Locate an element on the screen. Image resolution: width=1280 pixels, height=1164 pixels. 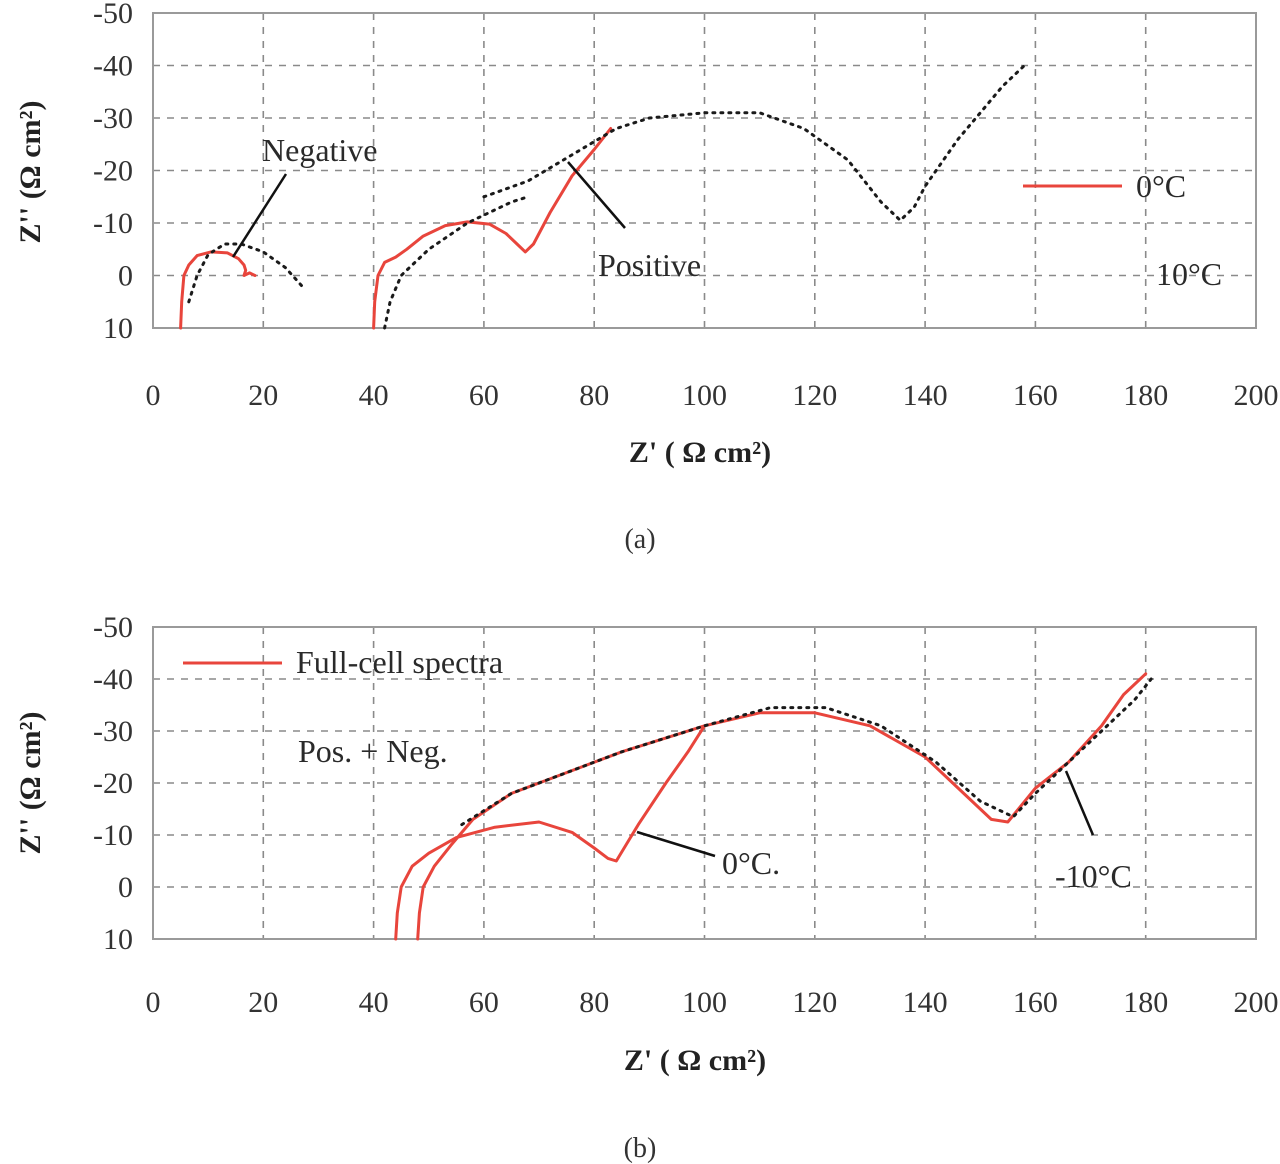
panel-a-x-axis-label: Z' ( Ω cm²) is located at coordinates (700, 452).